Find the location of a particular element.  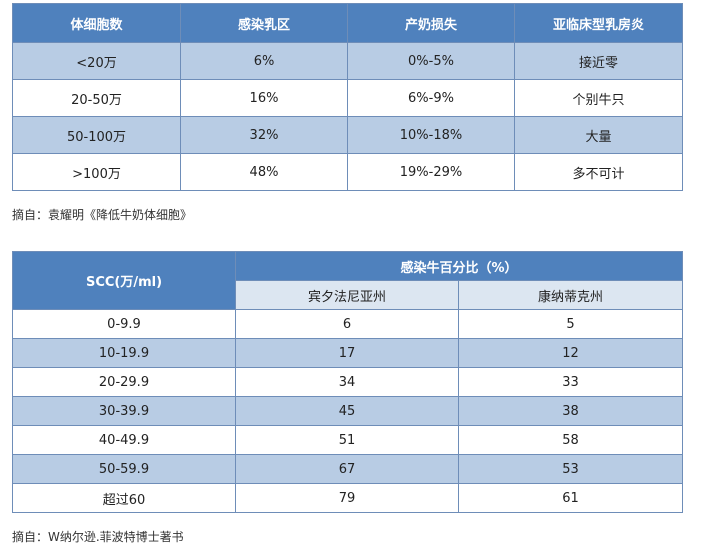

table-row: 50-100万 32% 10%-18% 大量 is located at coordinates (347, 135).